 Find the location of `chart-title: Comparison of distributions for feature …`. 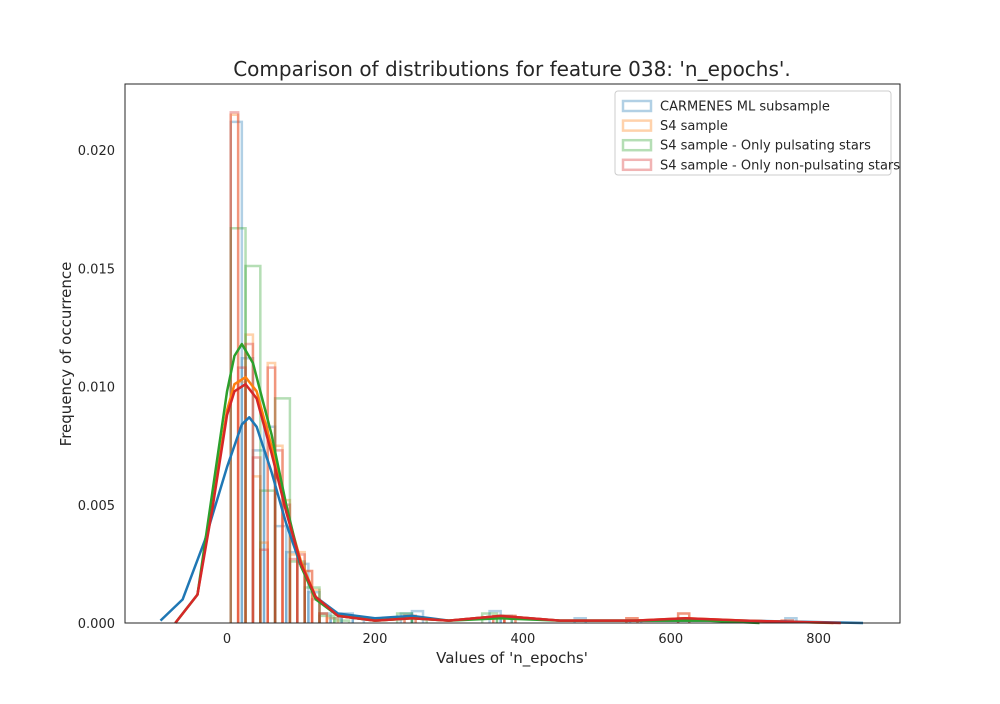

chart-title: Comparison of distributions for feature … is located at coordinates (512, 69).